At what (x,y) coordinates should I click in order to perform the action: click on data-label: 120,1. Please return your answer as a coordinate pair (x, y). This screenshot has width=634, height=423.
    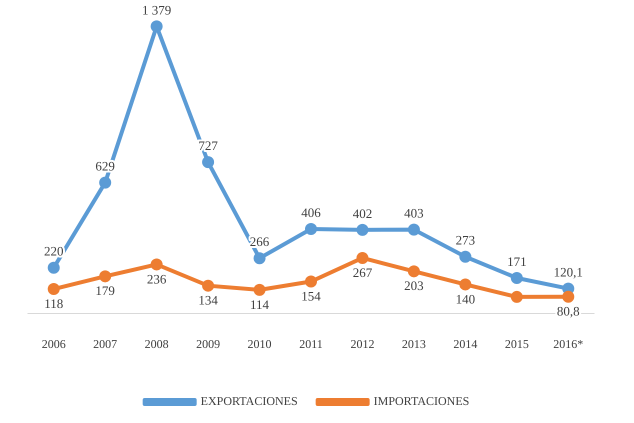
    Looking at the image, I should click on (568, 272).